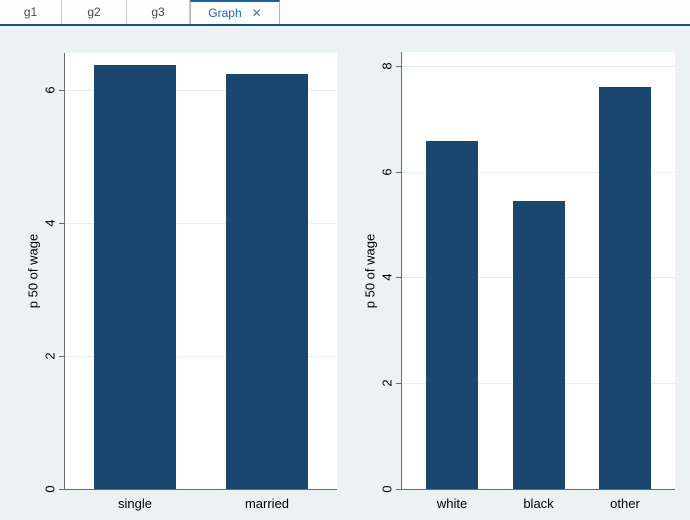  What do you see at coordinates (387, 383) in the screenshot?
I see `y-tick-label-2: 2` at bounding box center [387, 383].